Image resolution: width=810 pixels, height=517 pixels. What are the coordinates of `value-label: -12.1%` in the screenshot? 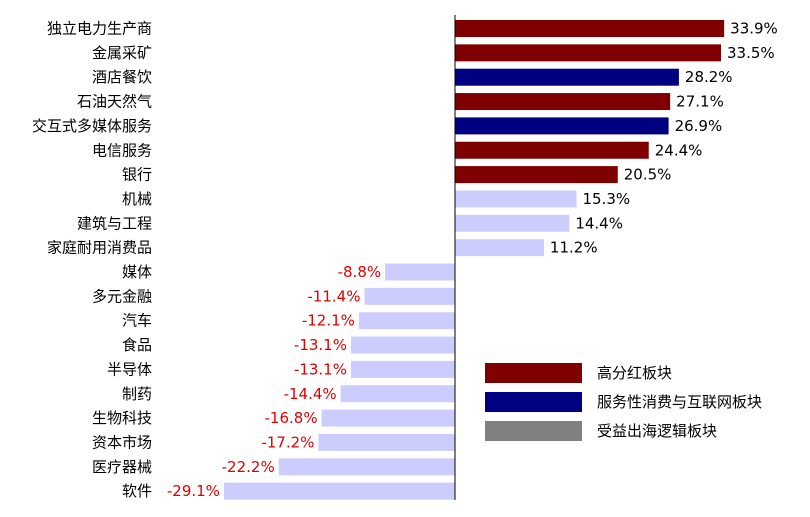 It's located at (328, 321).